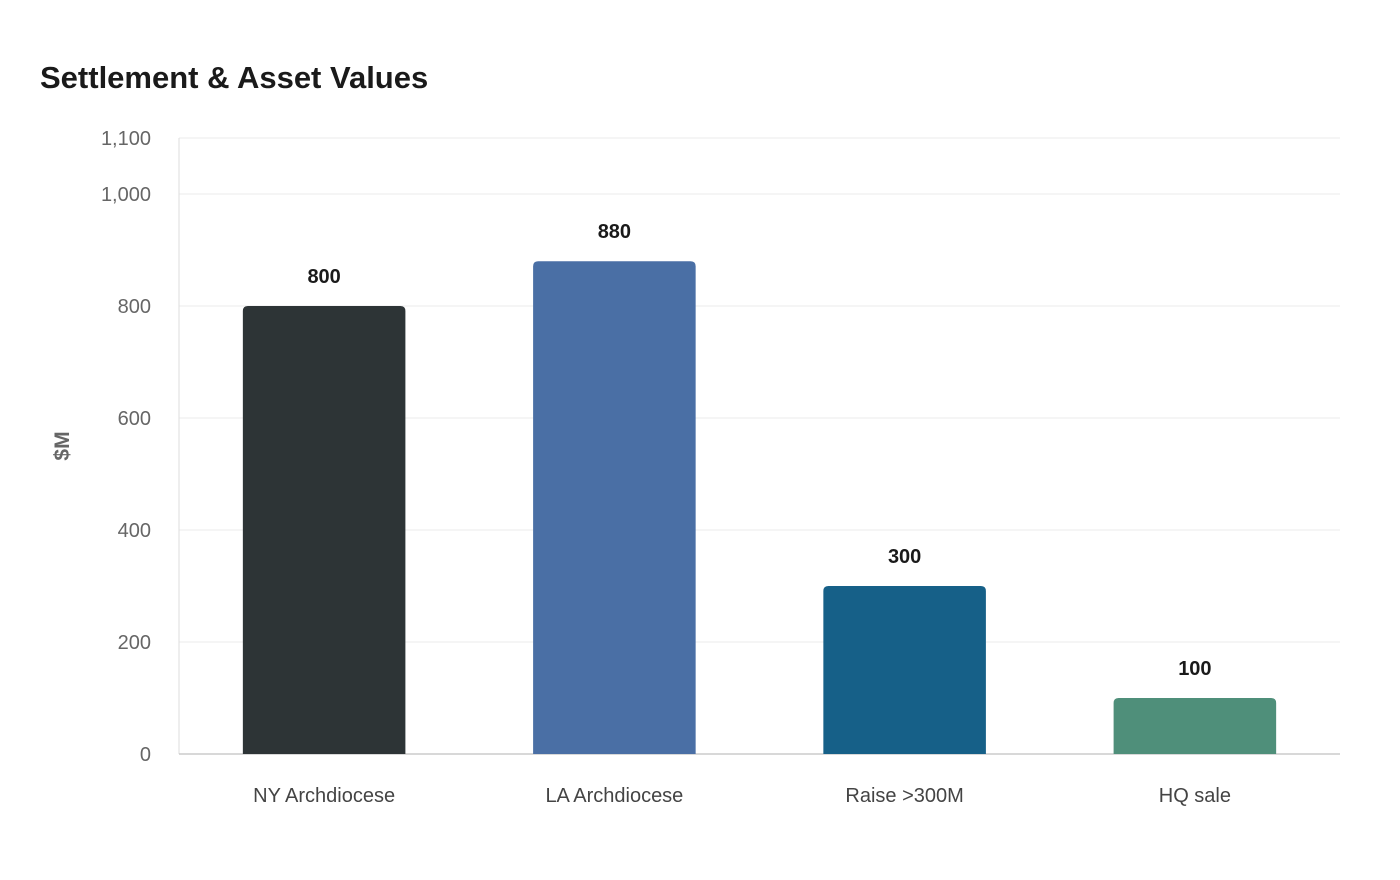  I want to click on y-tick-label: 0, so click(145, 755).